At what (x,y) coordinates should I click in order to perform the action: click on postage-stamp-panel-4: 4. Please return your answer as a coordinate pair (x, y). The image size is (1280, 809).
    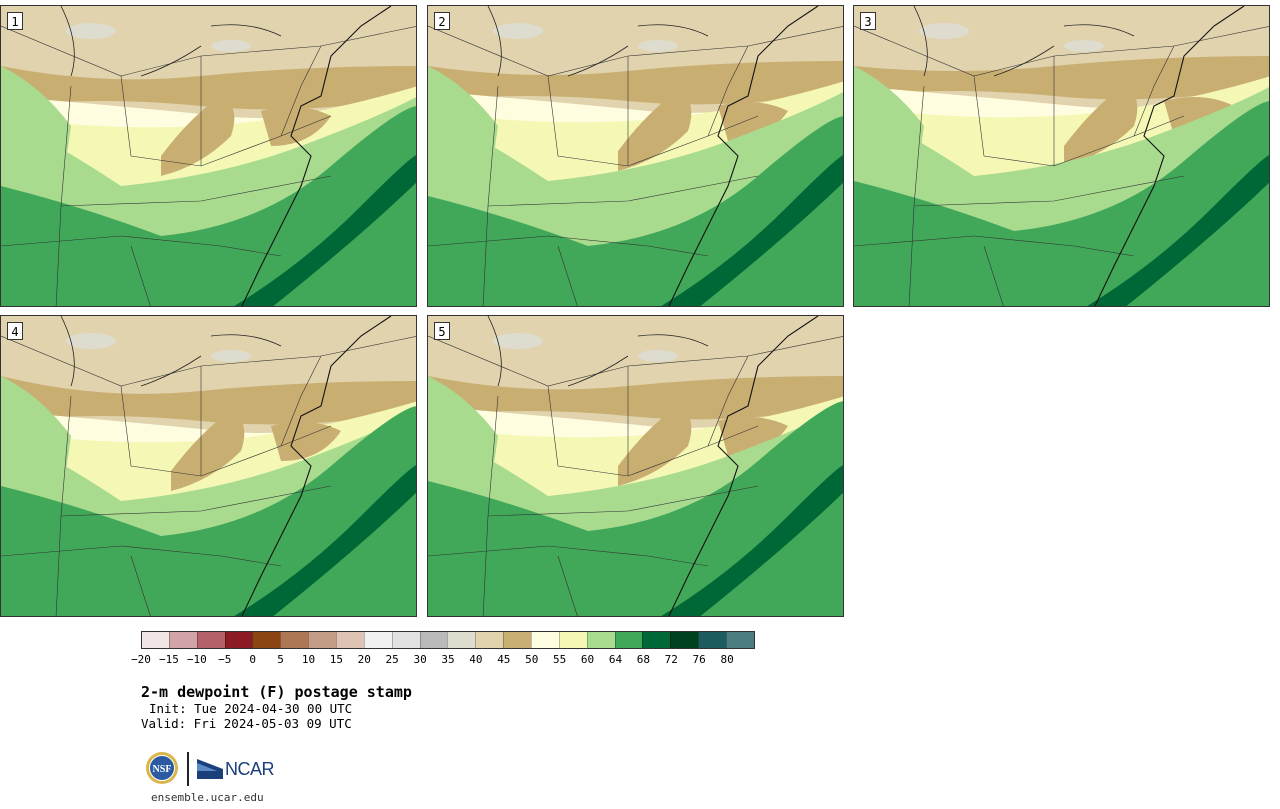
    Looking at the image, I should click on (208, 466).